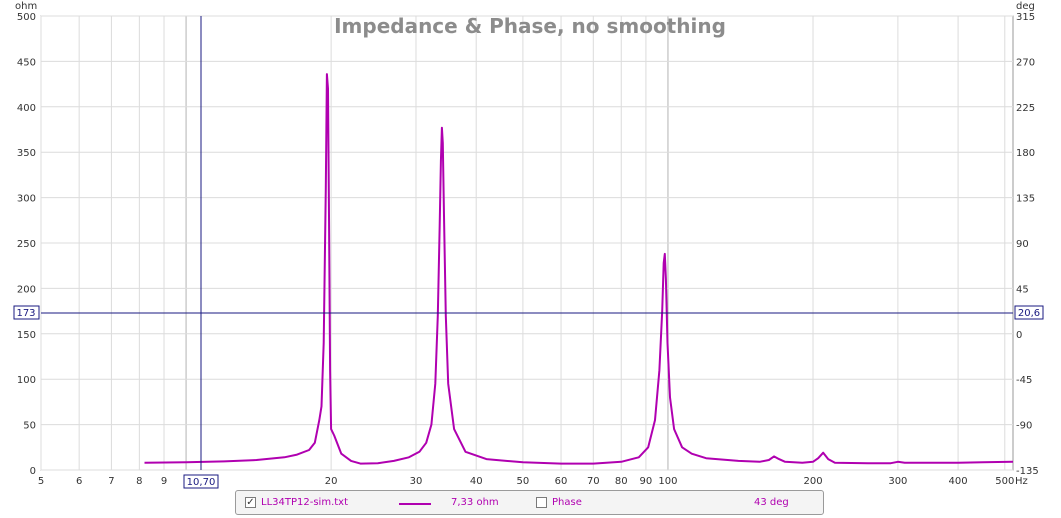 The height and width of the screenshot is (518, 1061). I want to click on y-left-tick-label: 150, so click(26, 335).